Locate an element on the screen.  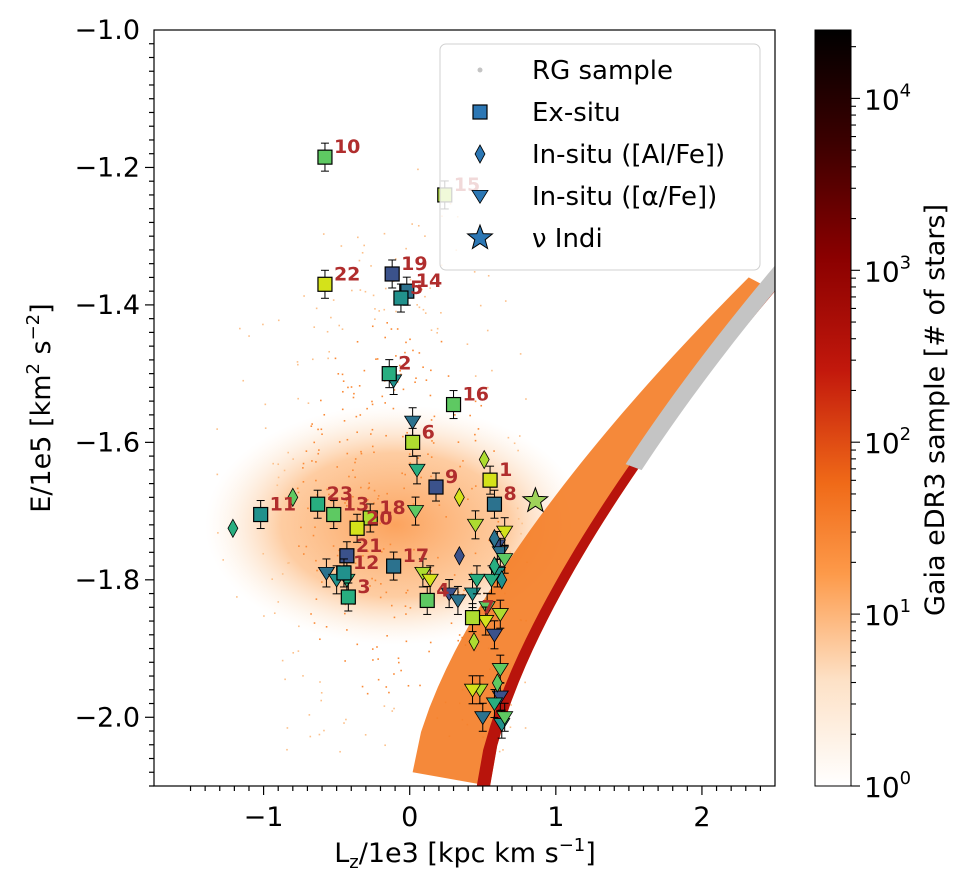
ex-situ-label: 9 is located at coordinates (451, 477).